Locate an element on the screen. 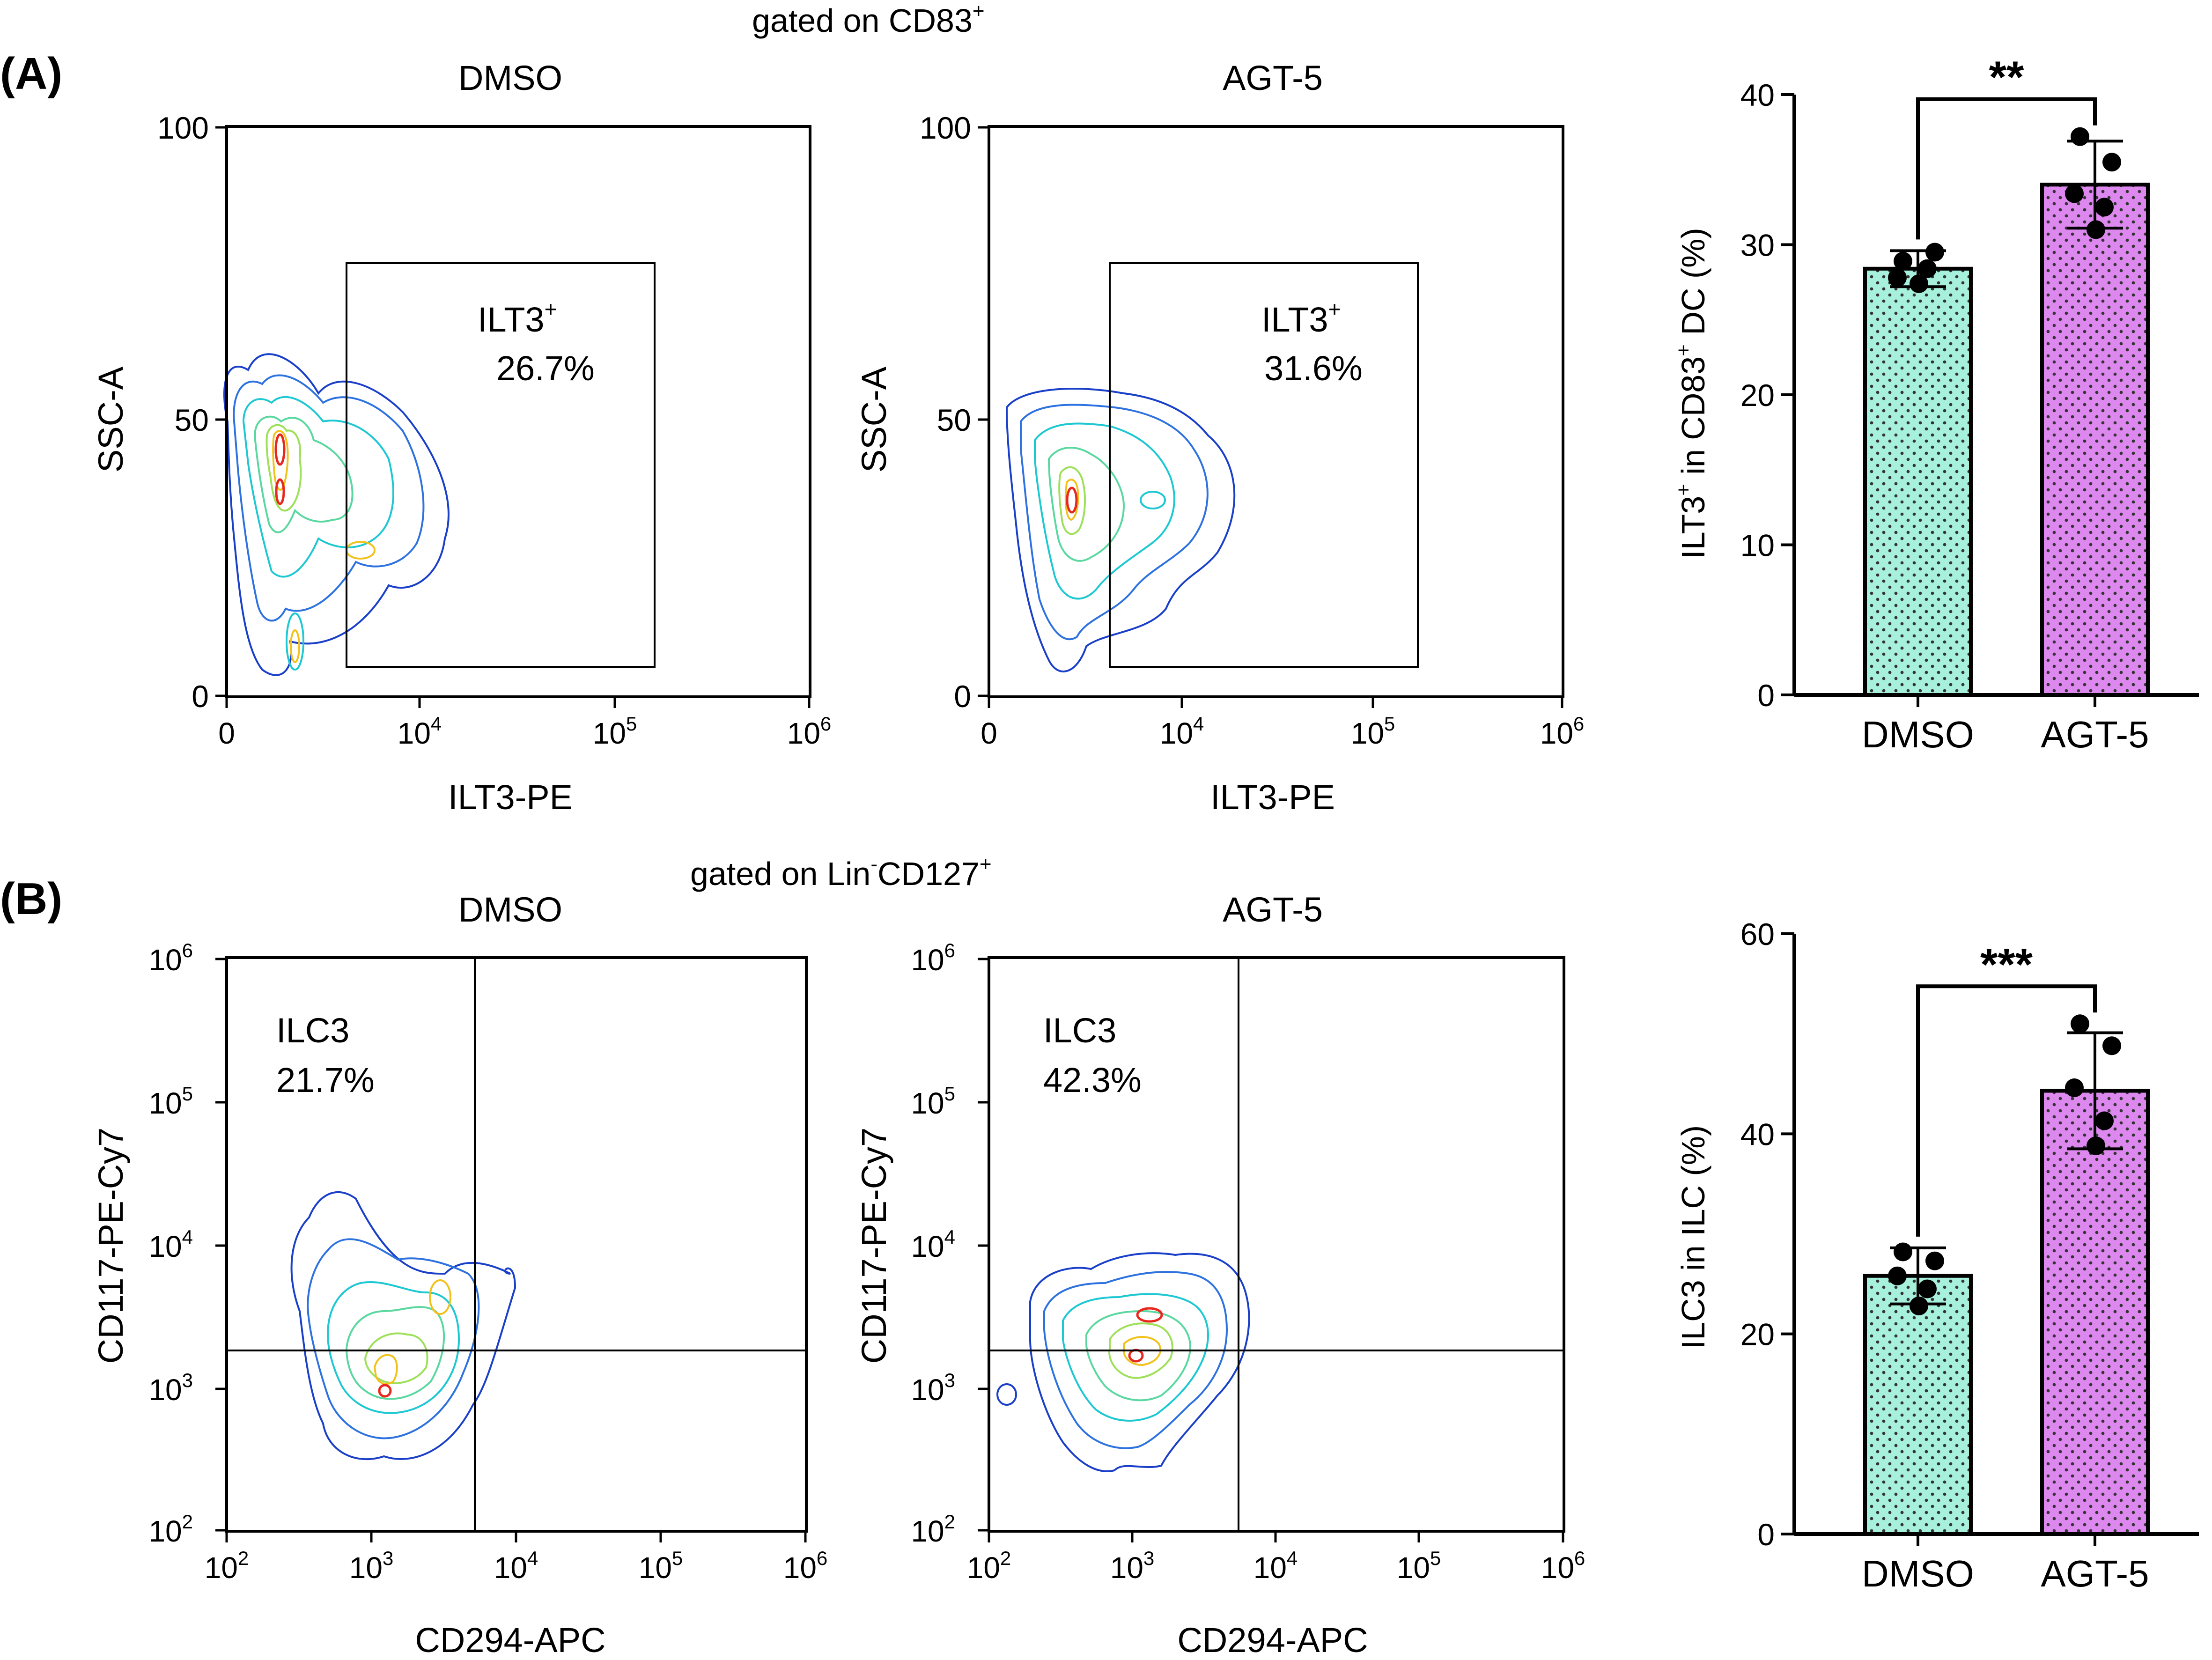  significance-stars: ** is located at coordinates (2007, 77).